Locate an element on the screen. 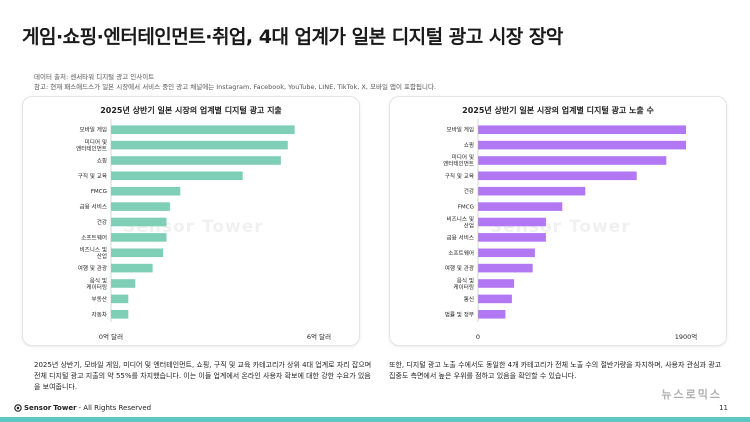 This screenshot has height=422, width=750. spend-category-label: 건강 is located at coordinates (102, 222).